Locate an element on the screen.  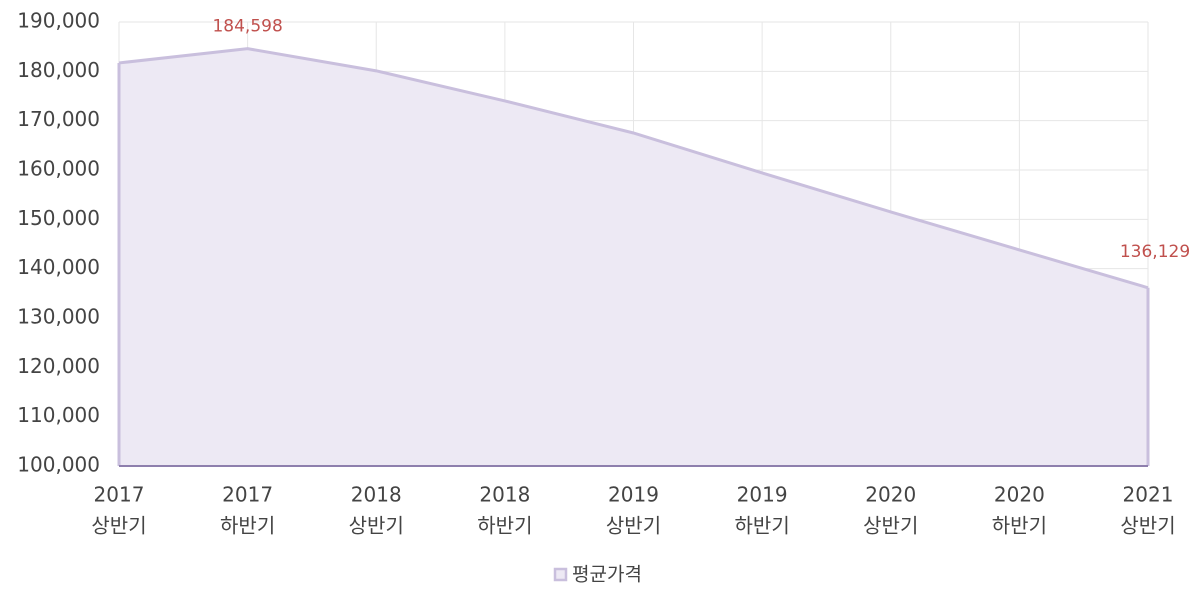
y-tick-label: 130,000 is located at coordinates (58, 317).